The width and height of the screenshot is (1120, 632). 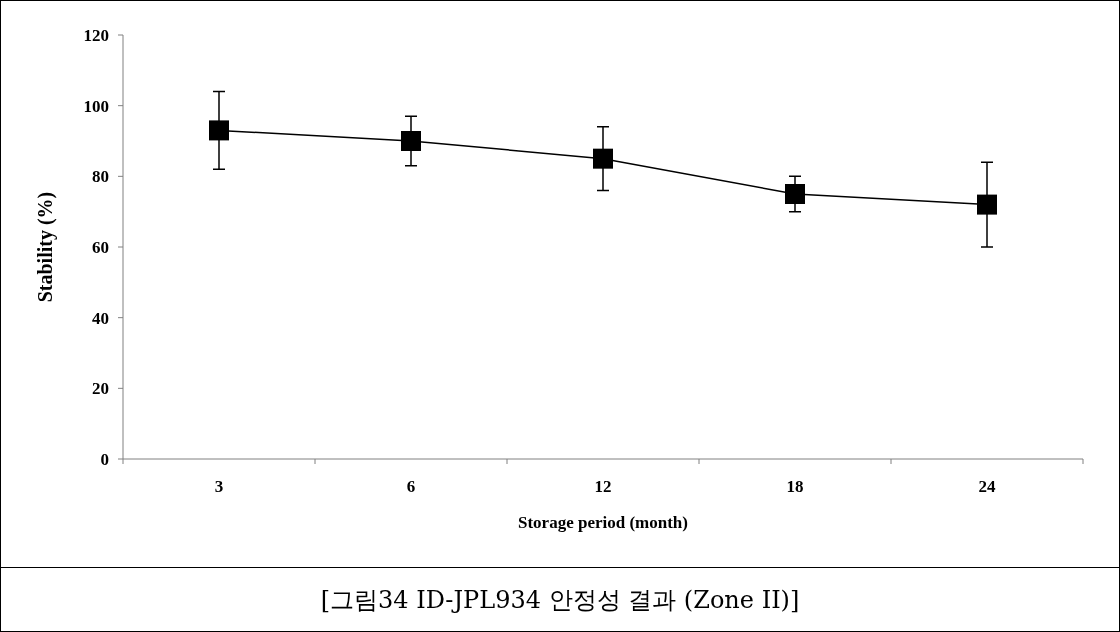 I want to click on y-tick-label: 60, so click(x=100, y=247).